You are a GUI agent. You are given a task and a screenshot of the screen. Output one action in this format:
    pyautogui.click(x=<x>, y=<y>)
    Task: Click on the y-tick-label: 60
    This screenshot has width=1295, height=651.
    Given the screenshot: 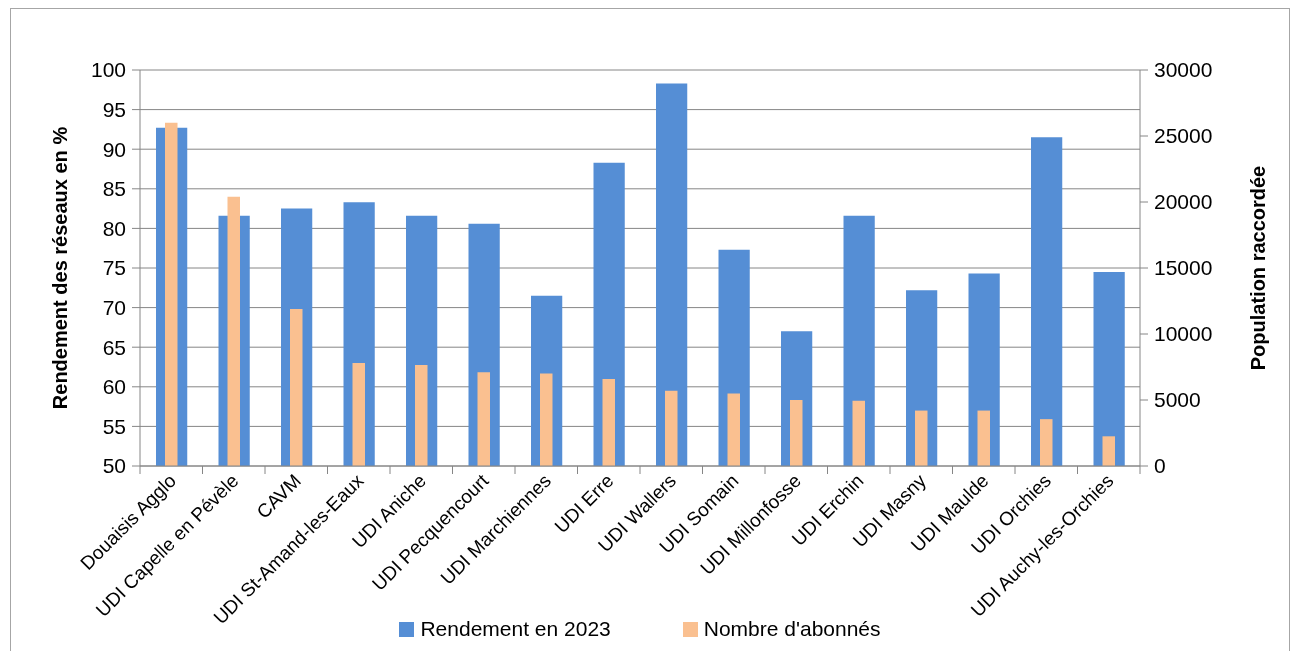 What is the action you would take?
    pyautogui.click(x=114, y=387)
    